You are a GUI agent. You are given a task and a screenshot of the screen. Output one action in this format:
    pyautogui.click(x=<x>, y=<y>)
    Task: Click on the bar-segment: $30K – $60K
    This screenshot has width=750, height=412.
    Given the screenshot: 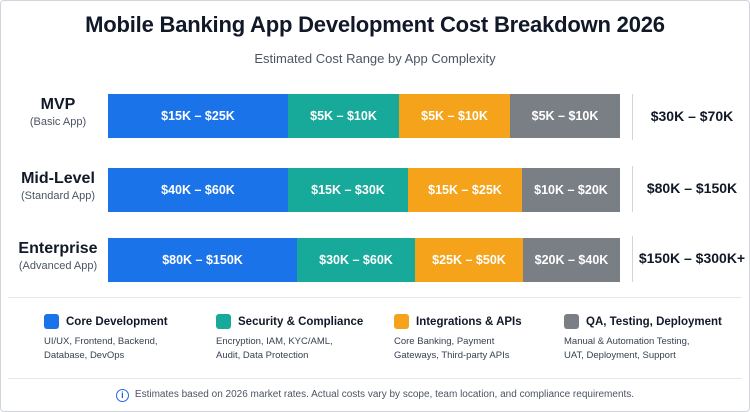 What is the action you would take?
    pyautogui.click(x=356, y=260)
    